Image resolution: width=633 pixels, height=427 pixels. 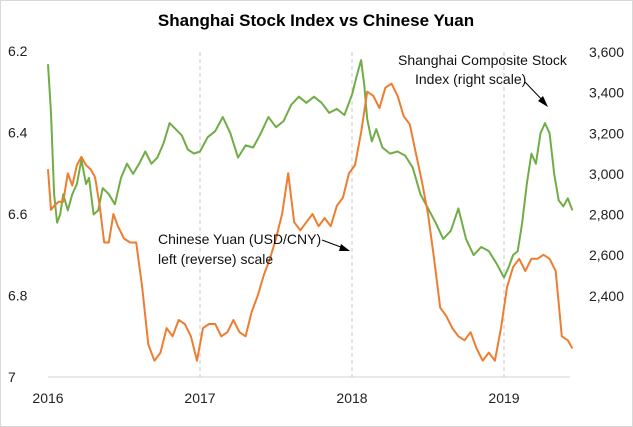 What do you see at coordinates (606, 52) in the screenshot?
I see `right-tick-label: 3,600` at bounding box center [606, 52].